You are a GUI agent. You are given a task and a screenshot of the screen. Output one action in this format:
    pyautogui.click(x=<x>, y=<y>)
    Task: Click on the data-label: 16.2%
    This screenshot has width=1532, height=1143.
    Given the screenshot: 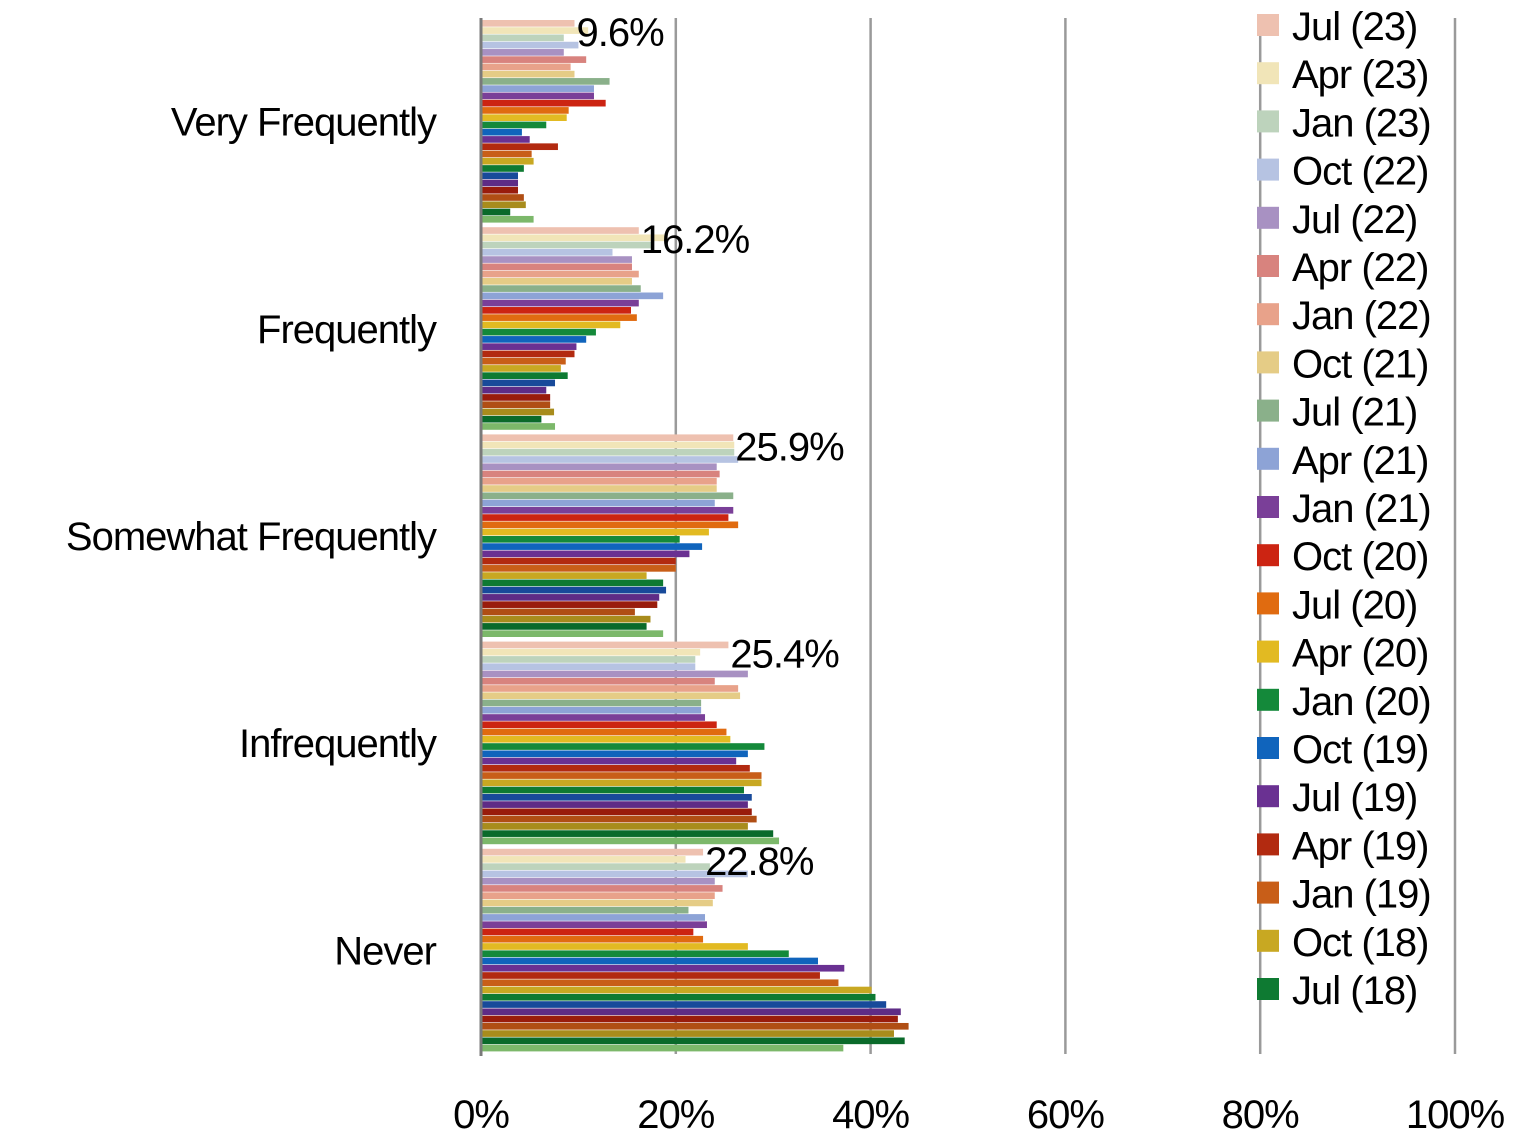 What is the action you would take?
    pyautogui.click(x=695, y=240)
    